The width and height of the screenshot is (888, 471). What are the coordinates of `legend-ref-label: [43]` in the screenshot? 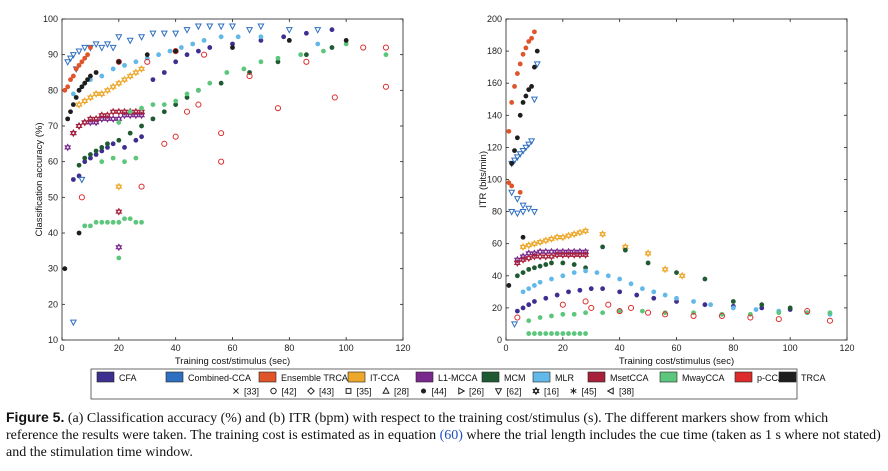 It's located at (326, 392).